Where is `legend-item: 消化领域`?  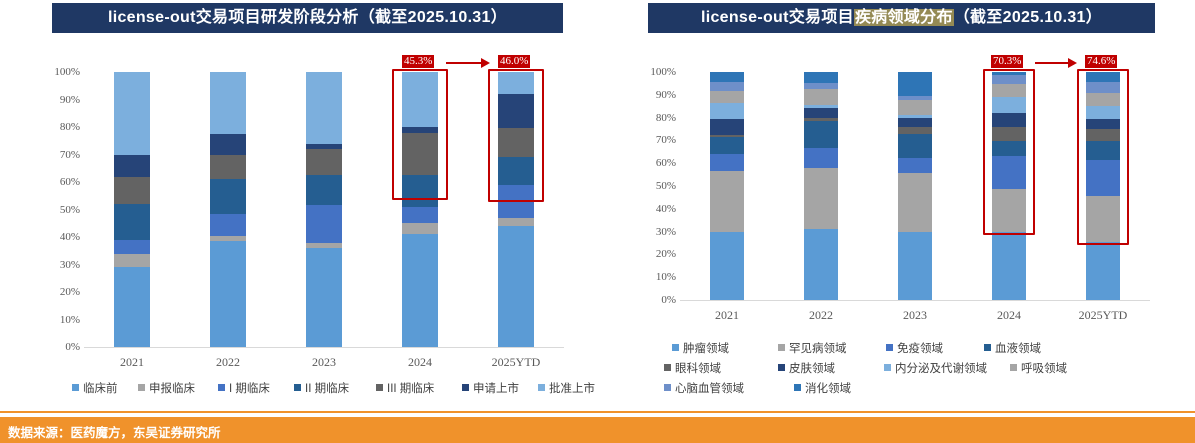 legend-item: 消化领域 is located at coordinates (844, 388).